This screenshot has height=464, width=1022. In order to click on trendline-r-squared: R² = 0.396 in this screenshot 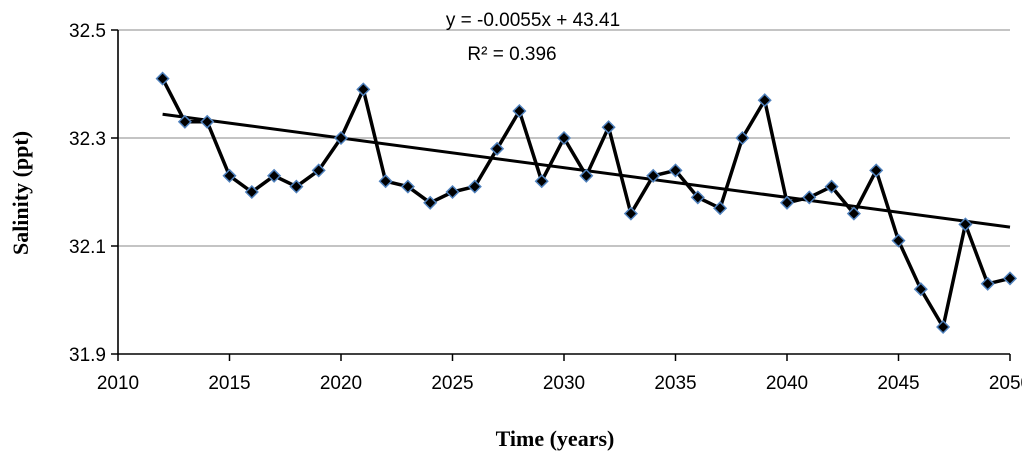, I will do `click(511, 54)`.